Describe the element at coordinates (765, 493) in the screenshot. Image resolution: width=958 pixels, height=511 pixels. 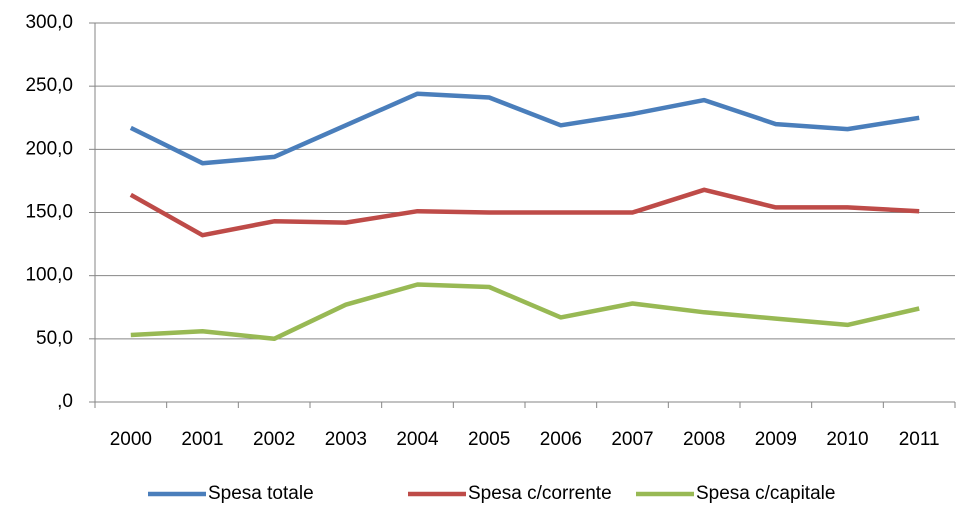
I see `legend-label: Spesa c/capitale` at that location.